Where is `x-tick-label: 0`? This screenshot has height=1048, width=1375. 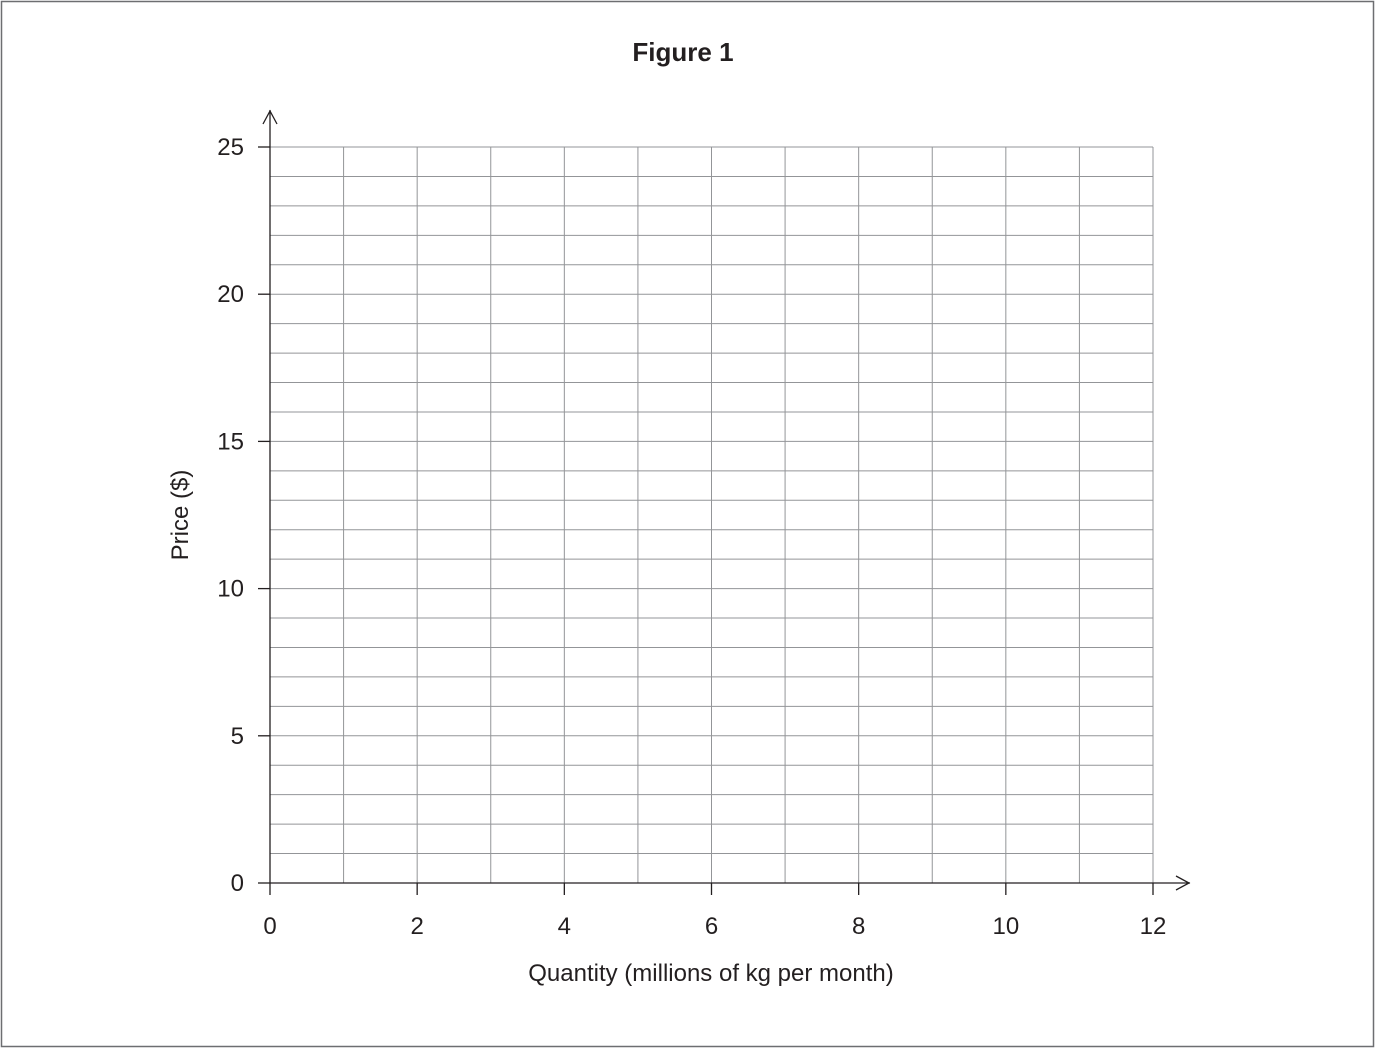
x-tick-label: 0 is located at coordinates (269, 926).